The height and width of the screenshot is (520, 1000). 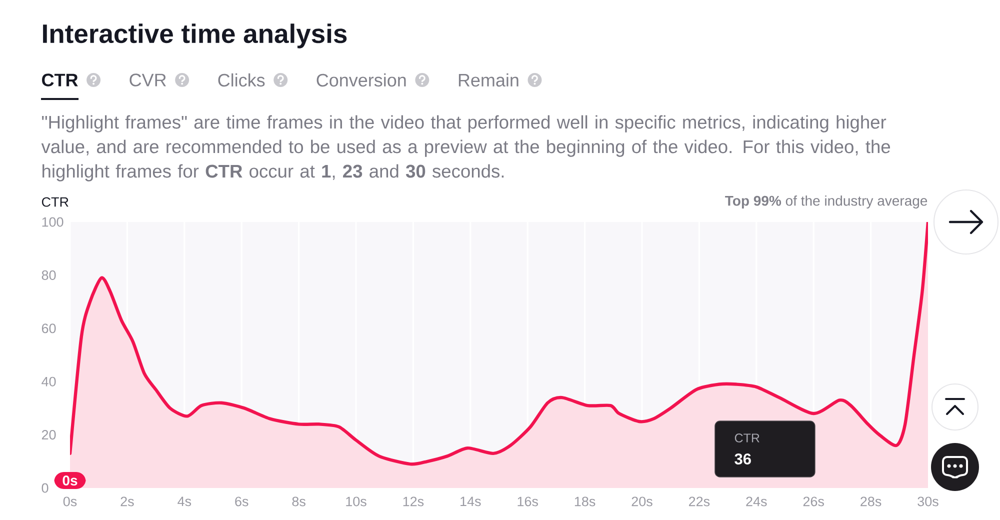 I want to click on y-tick-label: 80, so click(x=49, y=275).